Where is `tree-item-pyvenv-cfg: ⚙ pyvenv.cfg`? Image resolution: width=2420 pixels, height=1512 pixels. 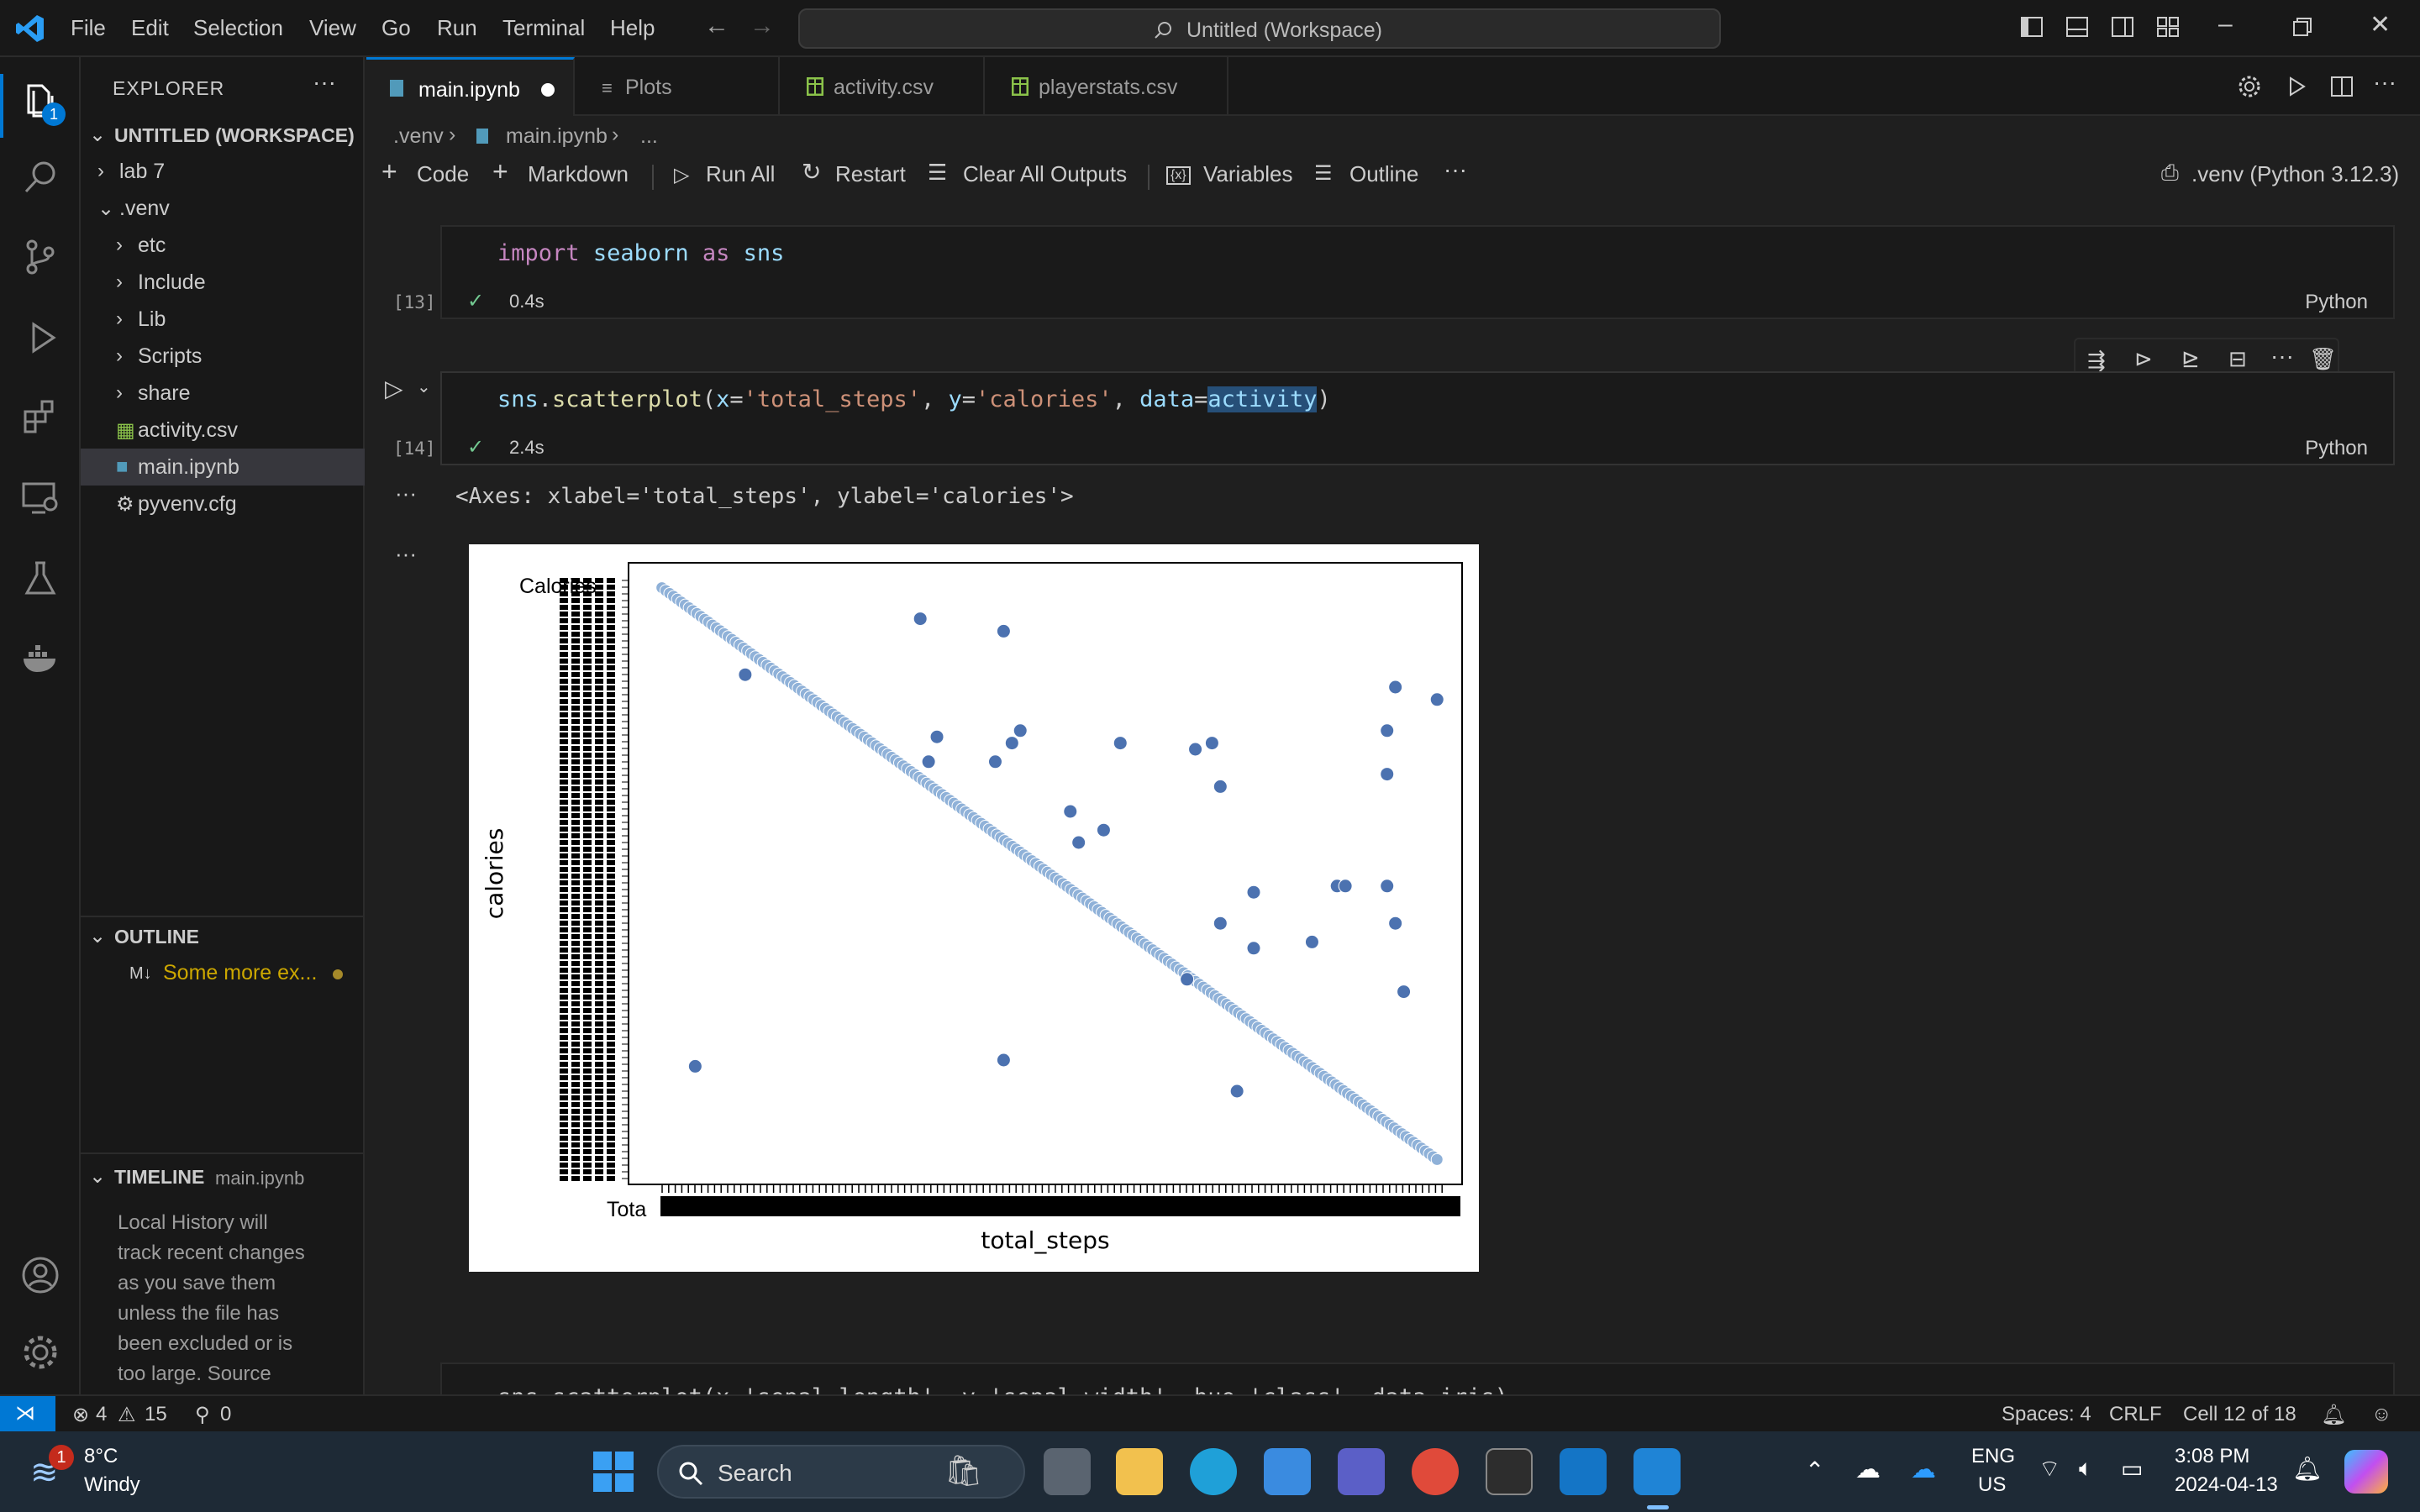 tree-item-pyvenv-cfg: ⚙ pyvenv.cfg is located at coordinates (223, 504).